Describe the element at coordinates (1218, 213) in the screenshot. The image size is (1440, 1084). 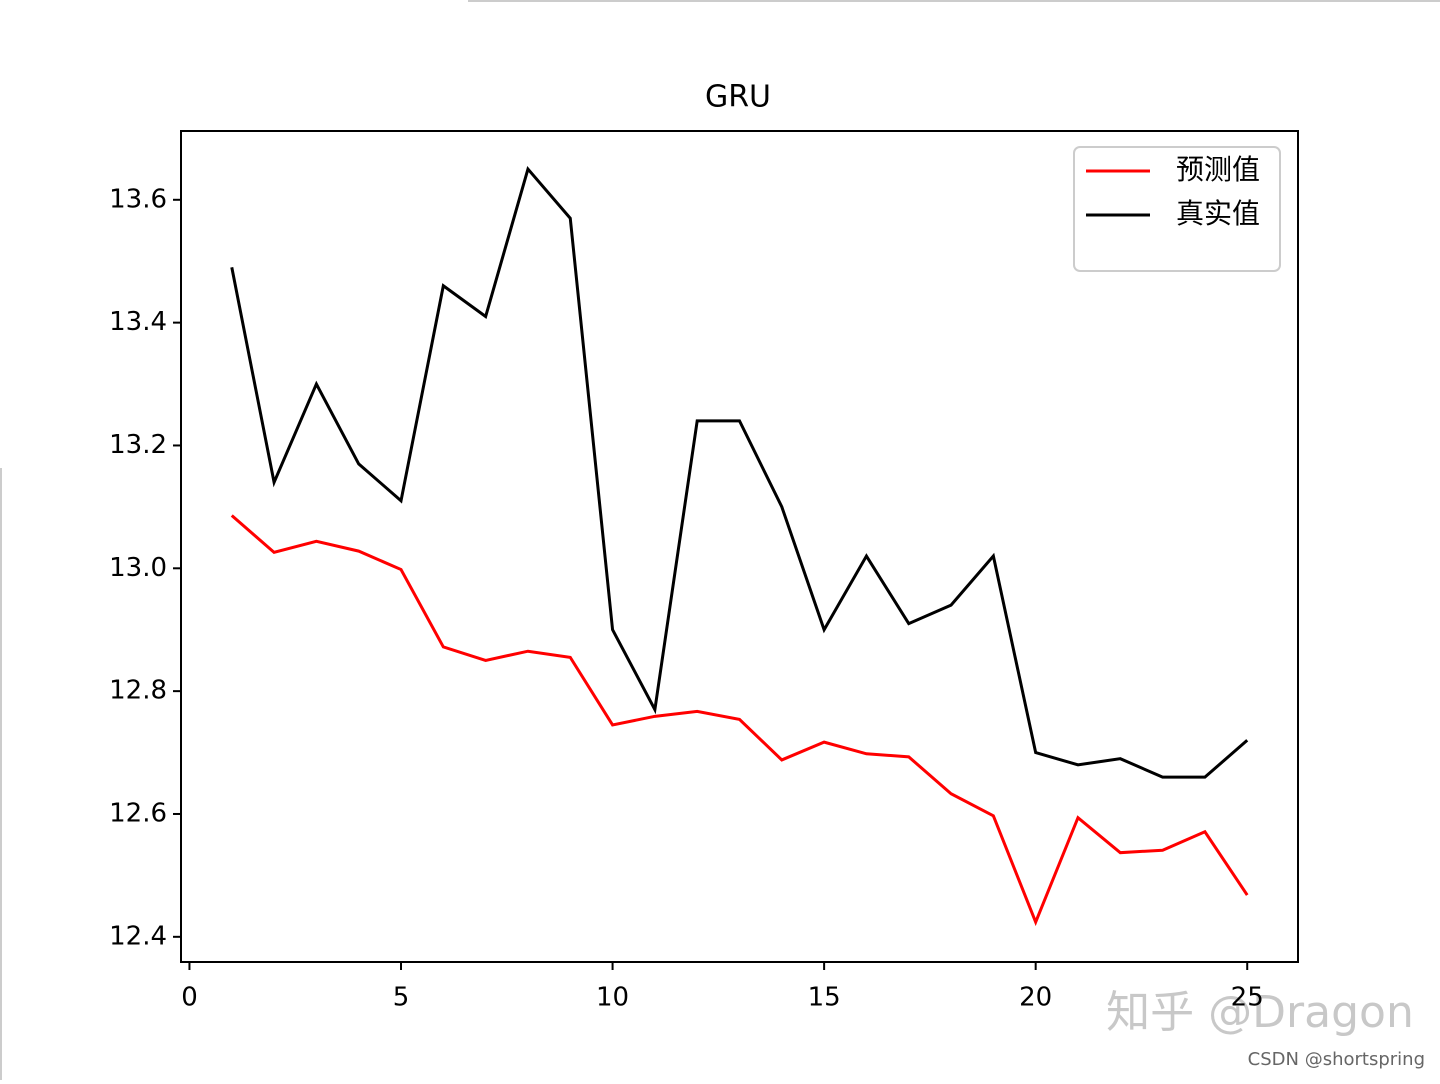
I see `legend-label: 真实值` at that location.